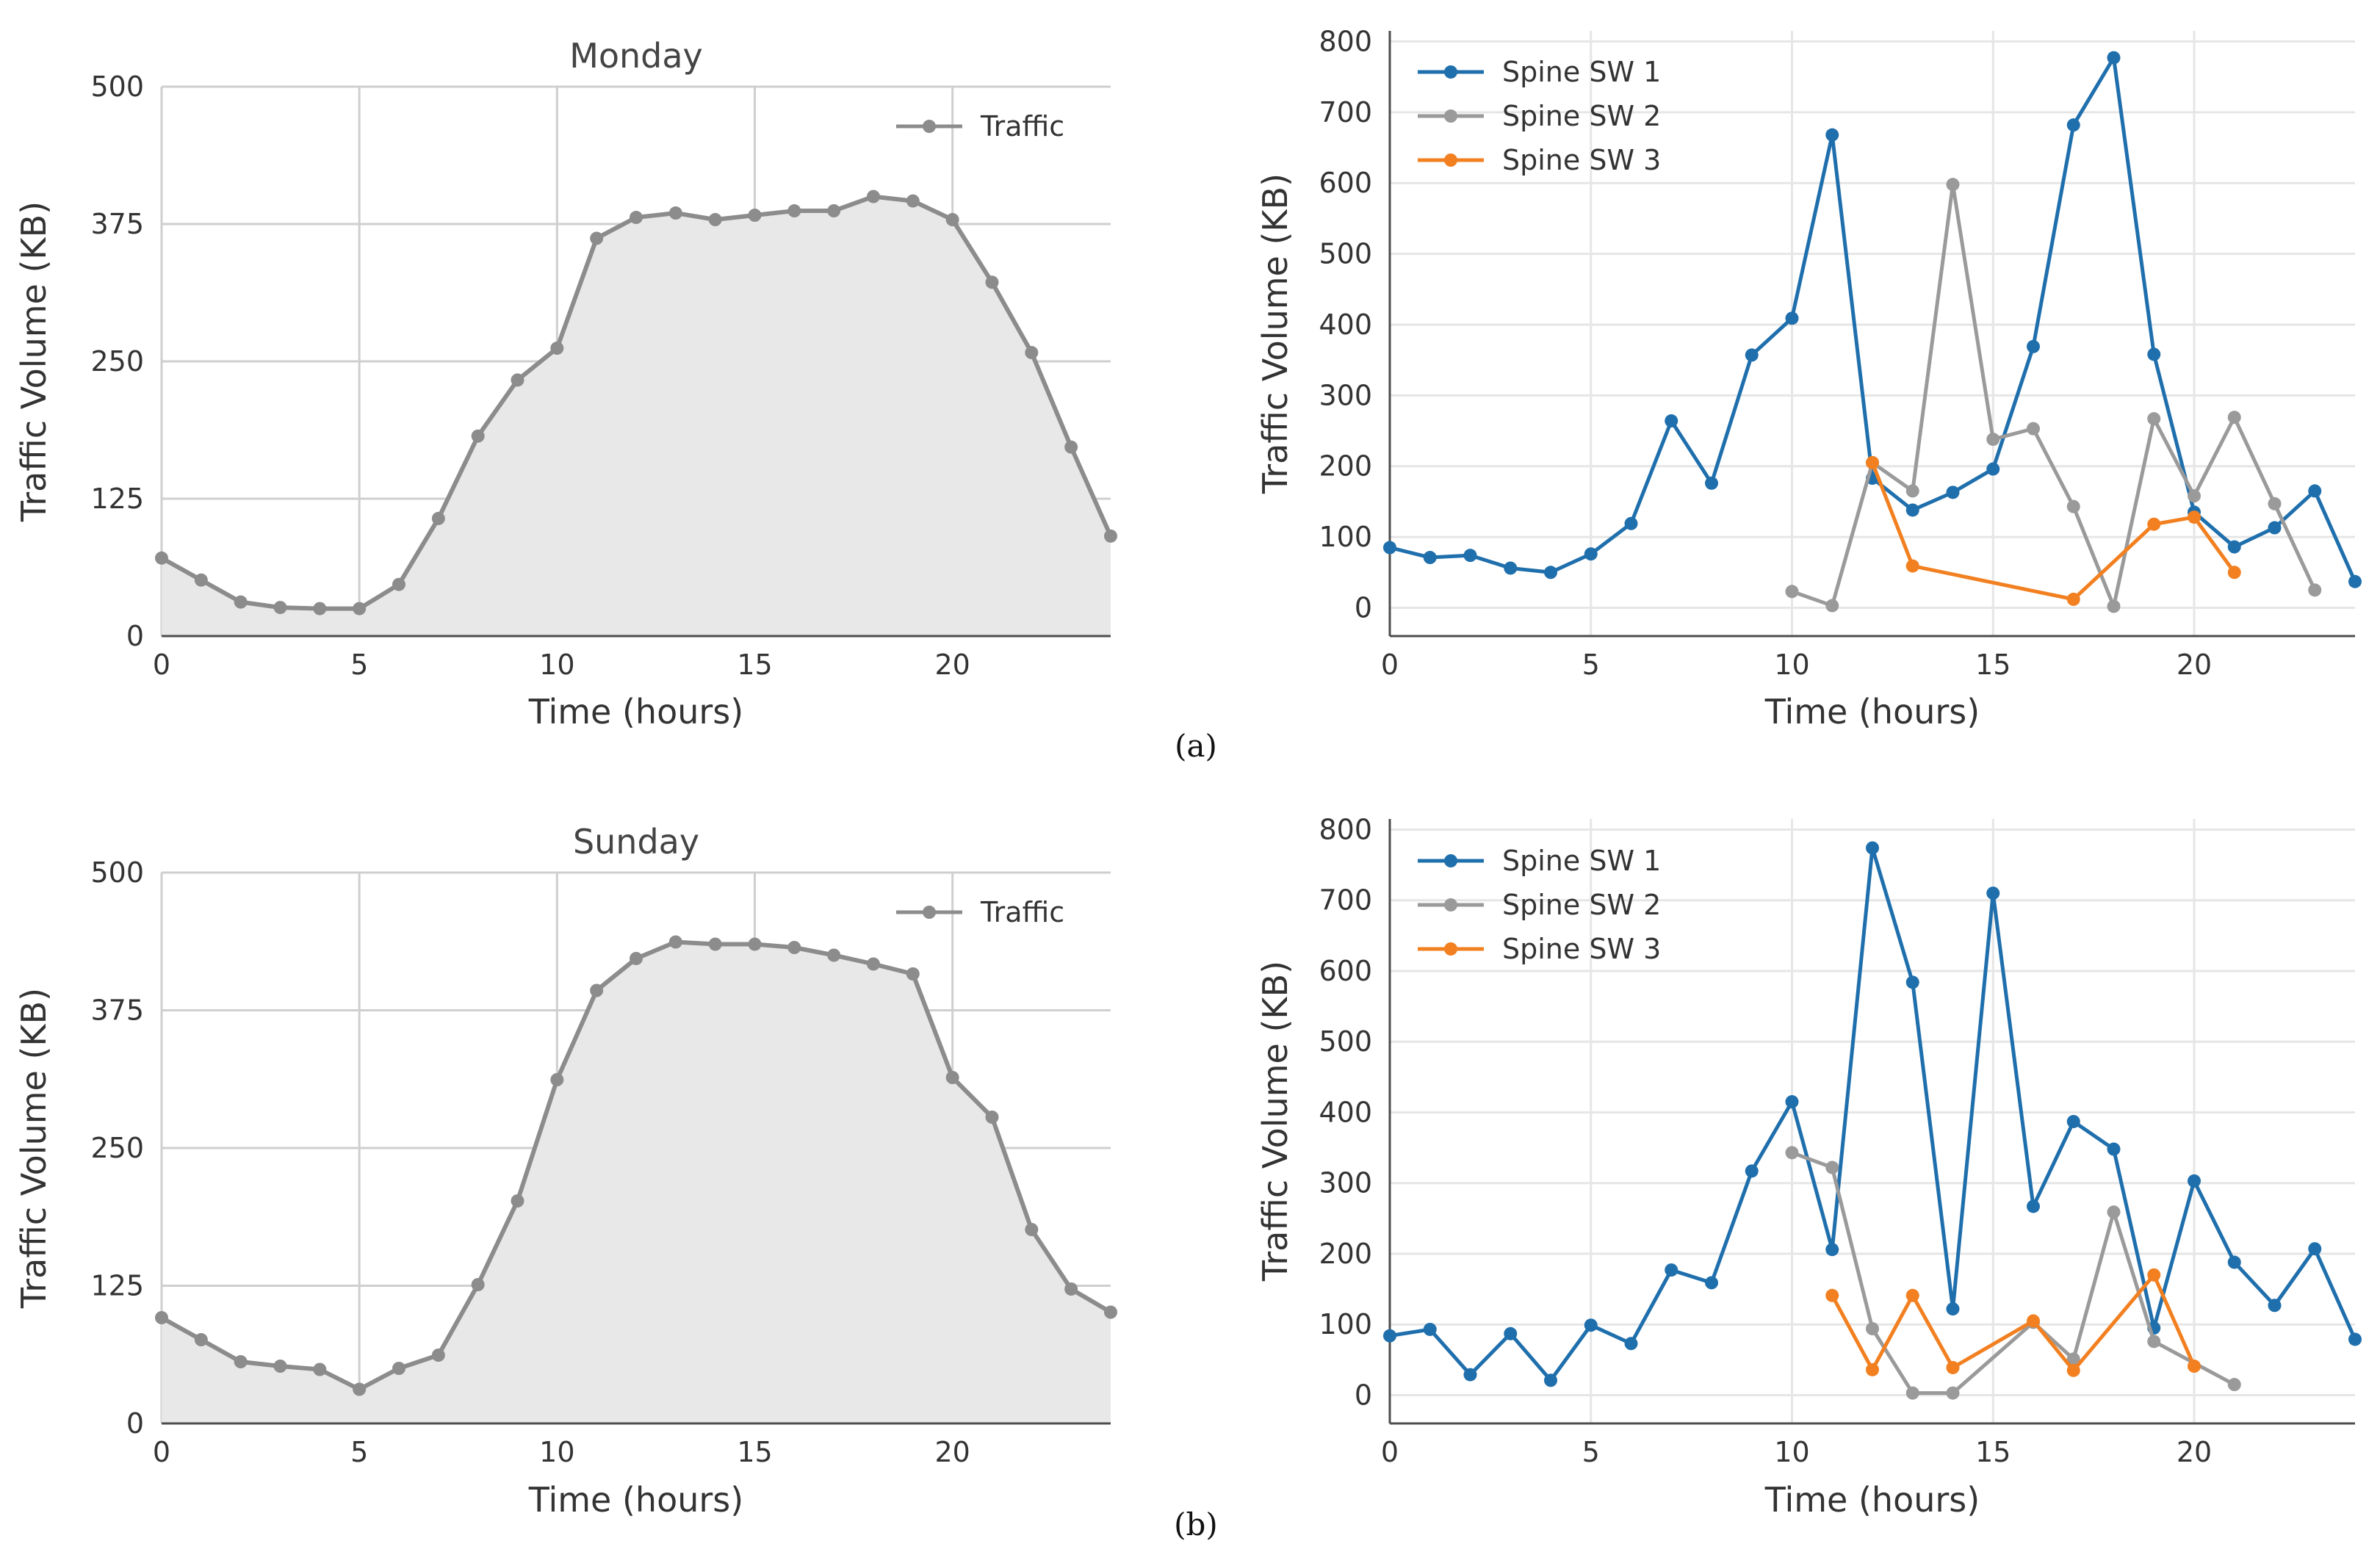 The image size is (2380, 1563). Describe the element at coordinates (117, 1148) in the screenshot. I see `y-tick-label: 250` at that location.